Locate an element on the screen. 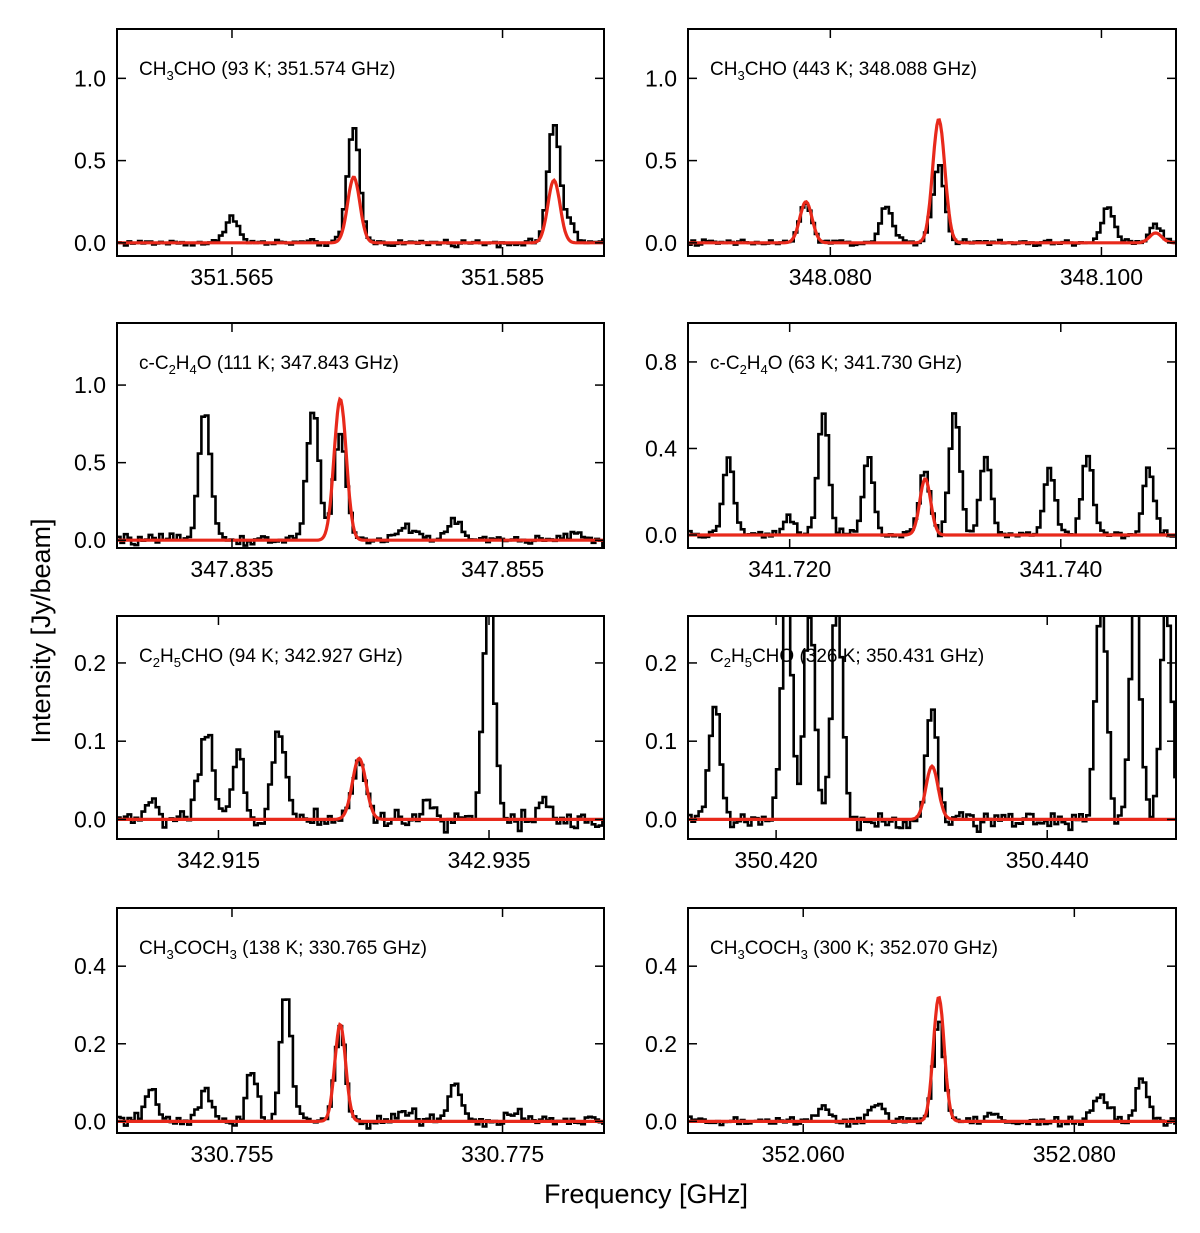 The width and height of the screenshot is (1200, 1233). x-tick-label: 341.720 is located at coordinates (789, 569).